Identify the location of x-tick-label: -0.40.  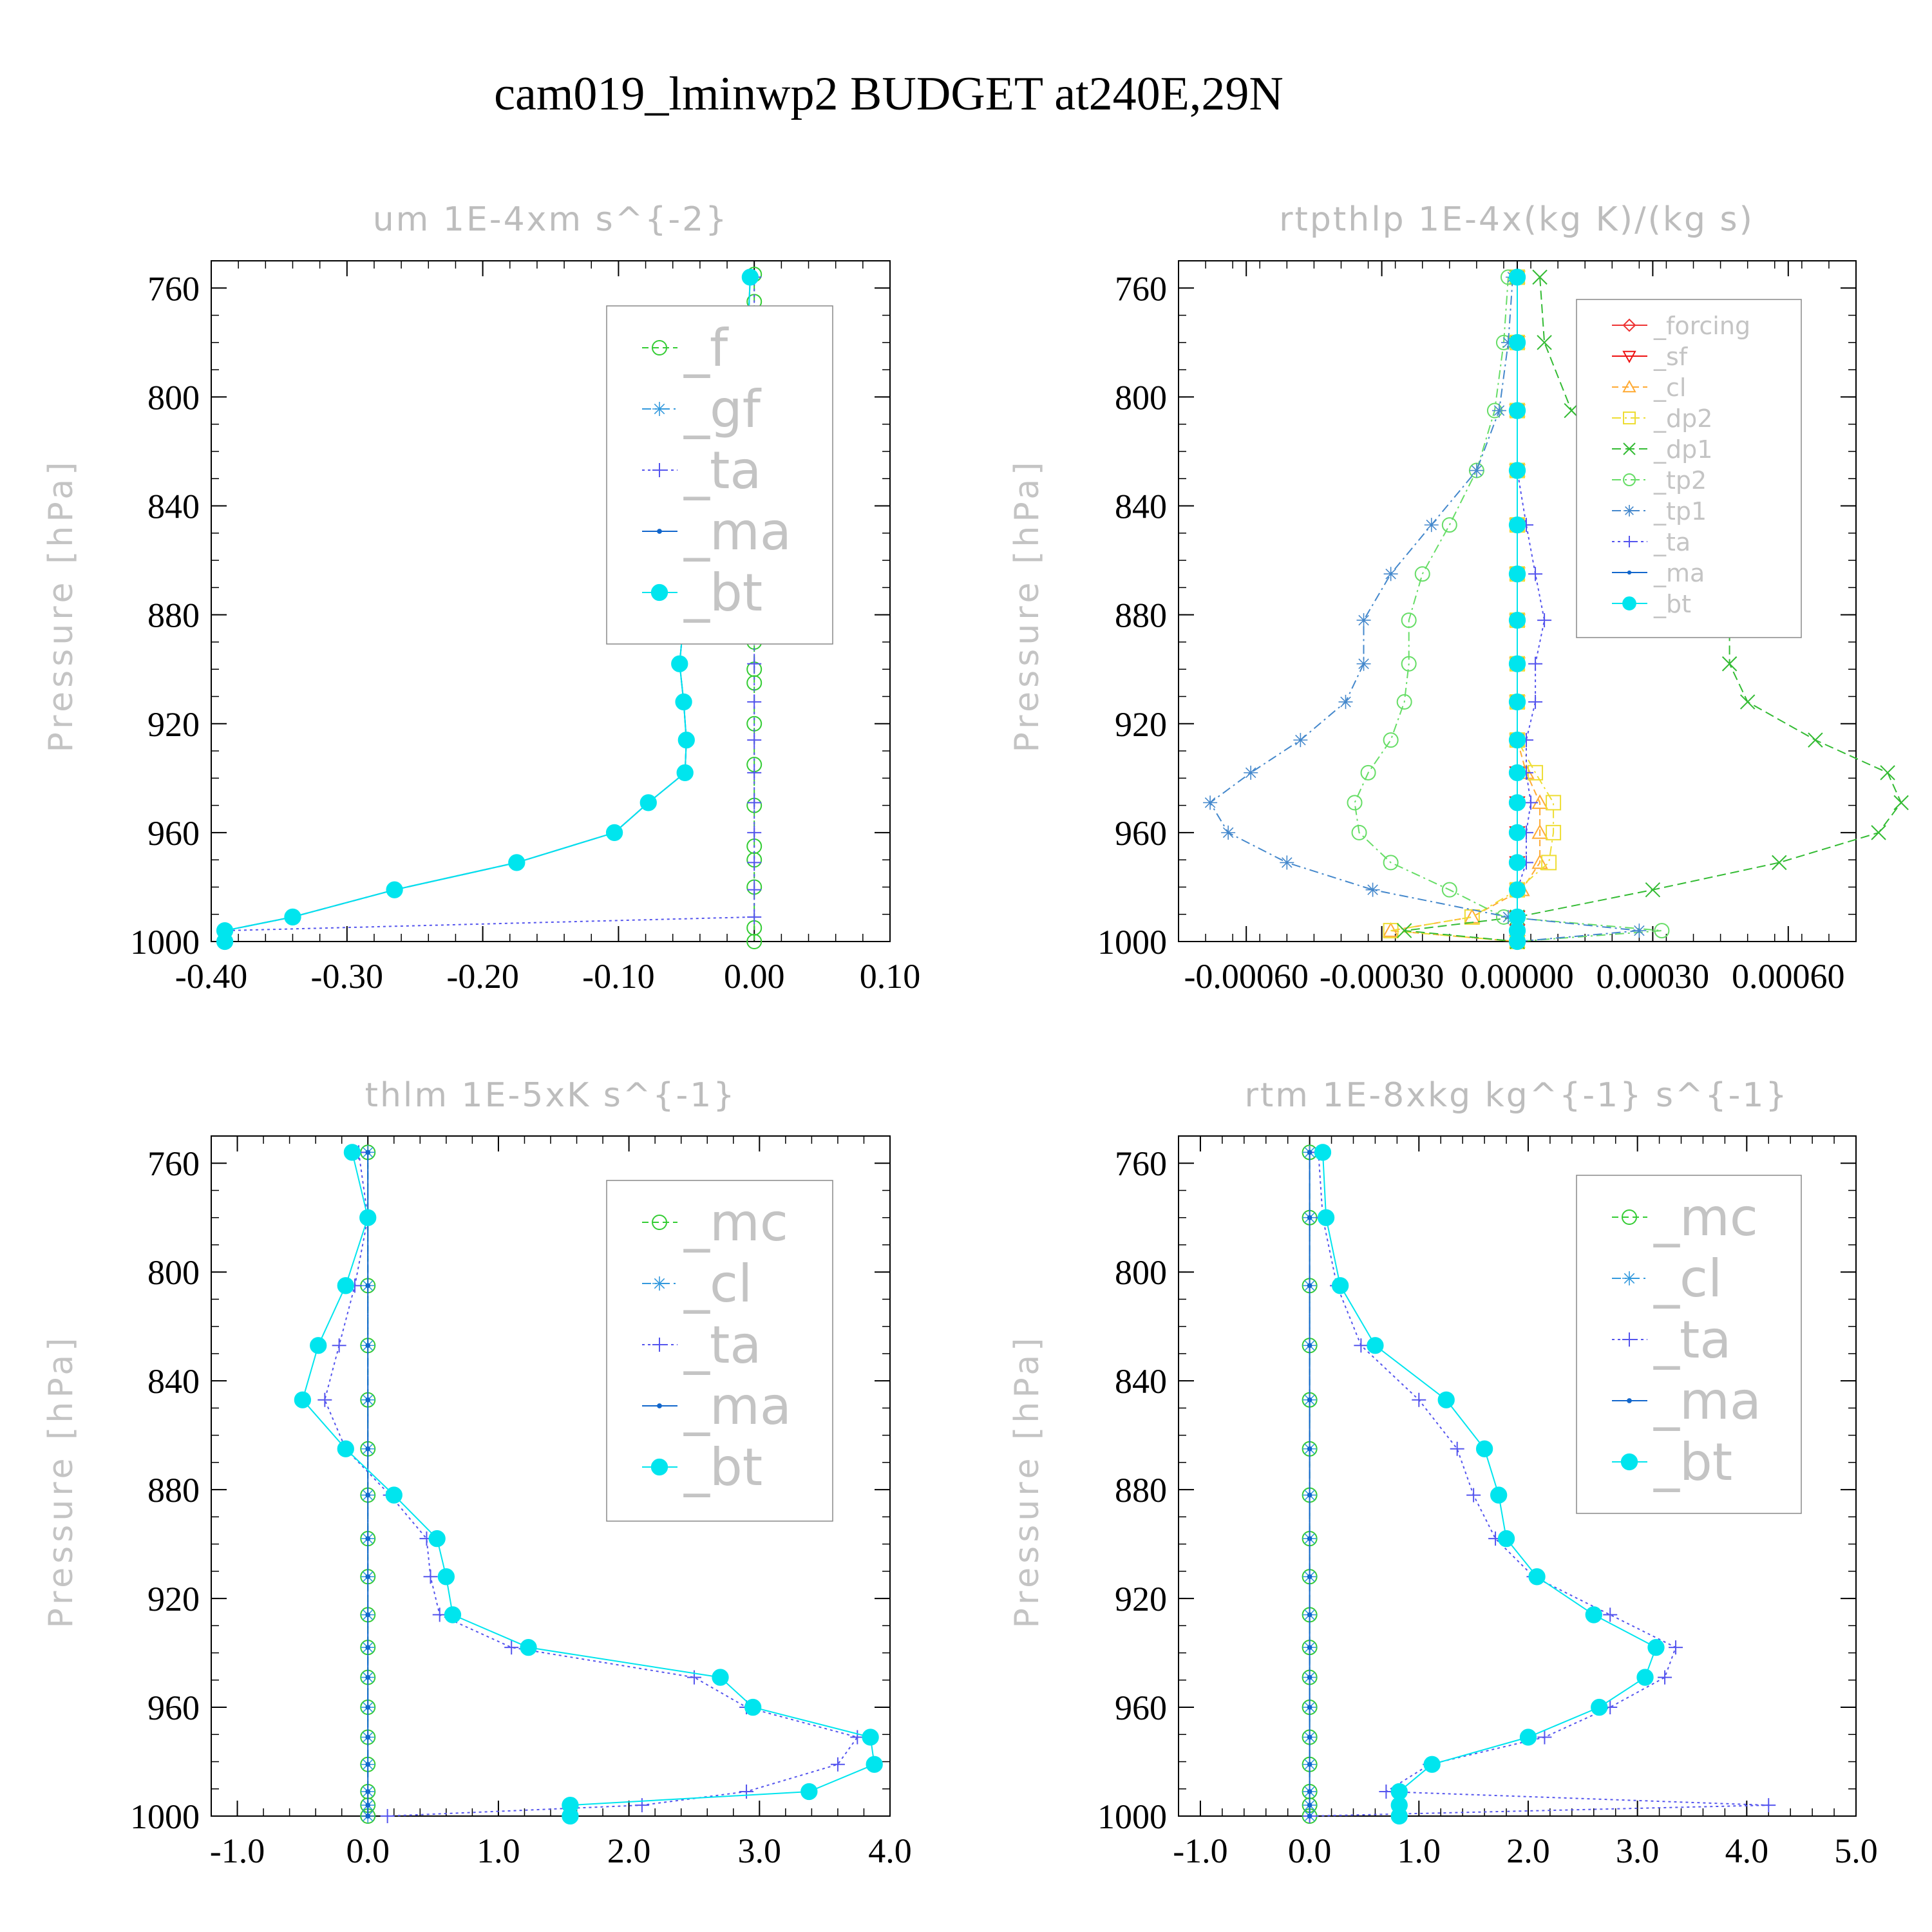
(211, 976).